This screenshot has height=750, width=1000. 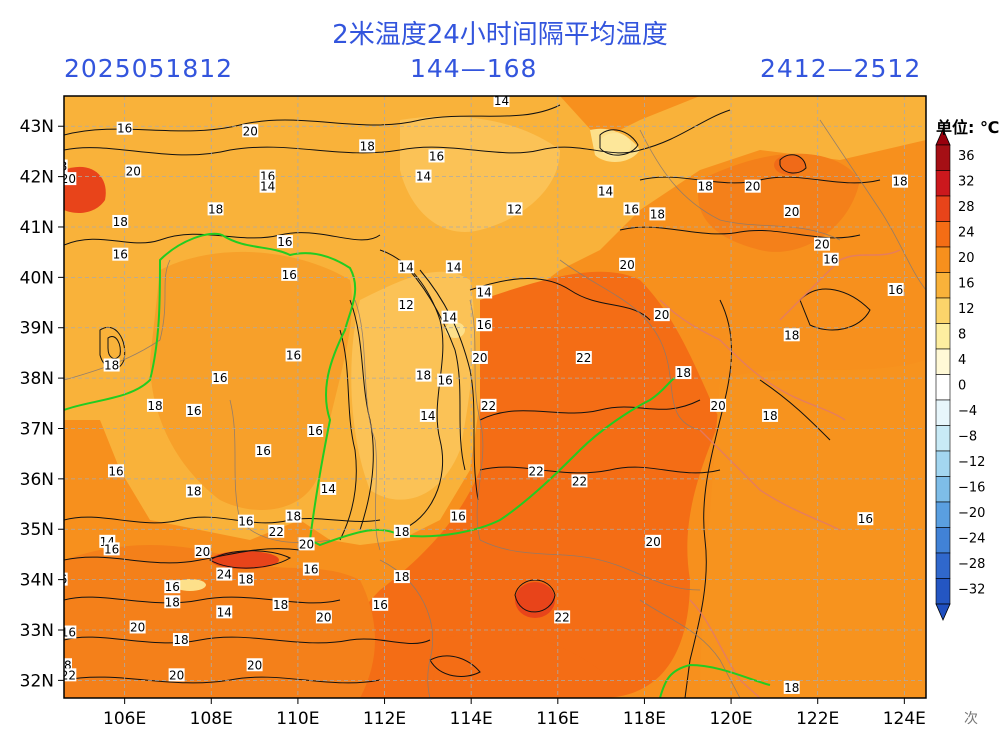 What do you see at coordinates (37, 429) in the screenshot?
I see `lat-label: 37N` at bounding box center [37, 429].